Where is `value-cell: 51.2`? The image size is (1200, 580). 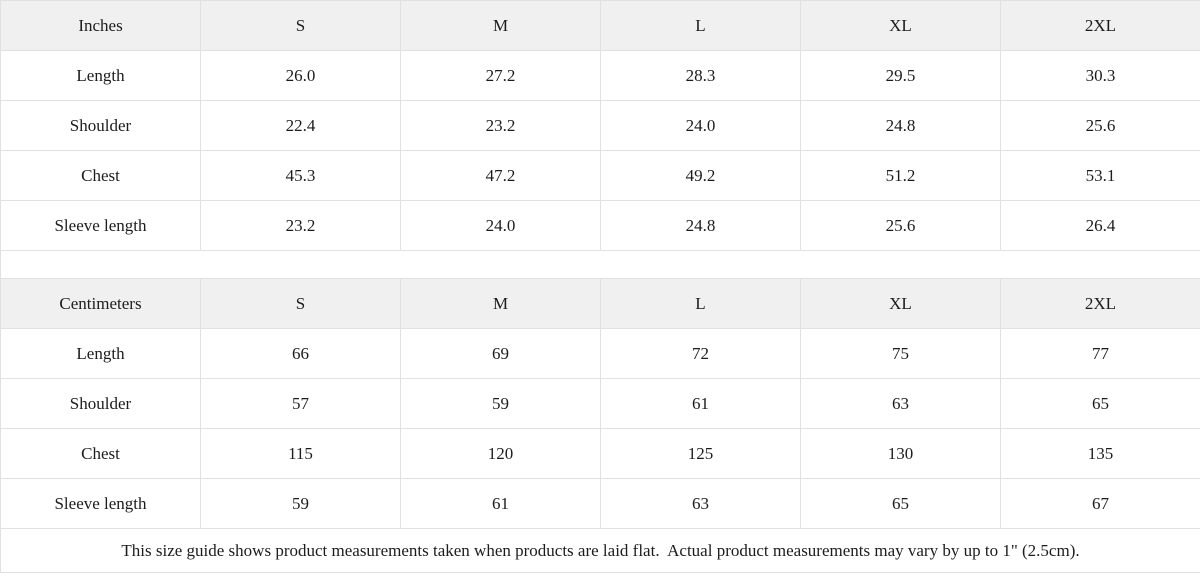 value-cell: 51.2 is located at coordinates (900, 175).